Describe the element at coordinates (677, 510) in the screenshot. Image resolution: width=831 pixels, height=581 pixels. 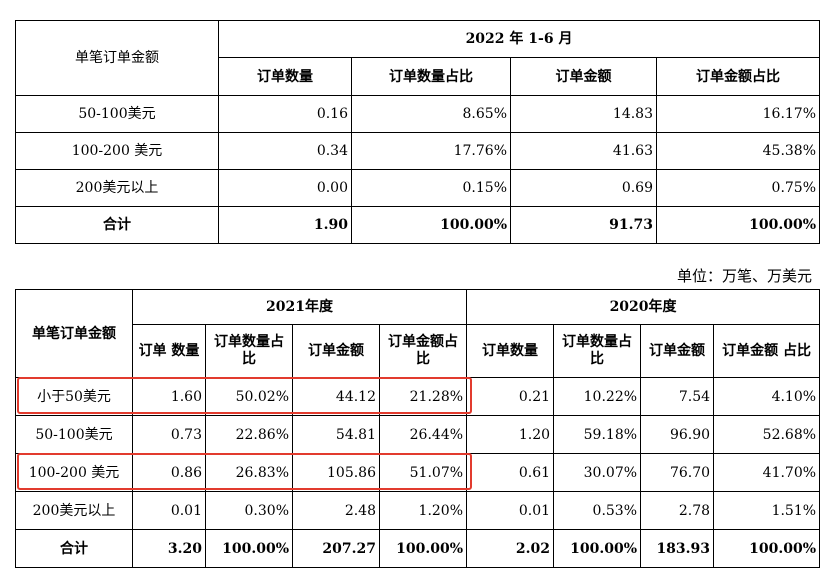
I see `cell: 2.78` at that location.